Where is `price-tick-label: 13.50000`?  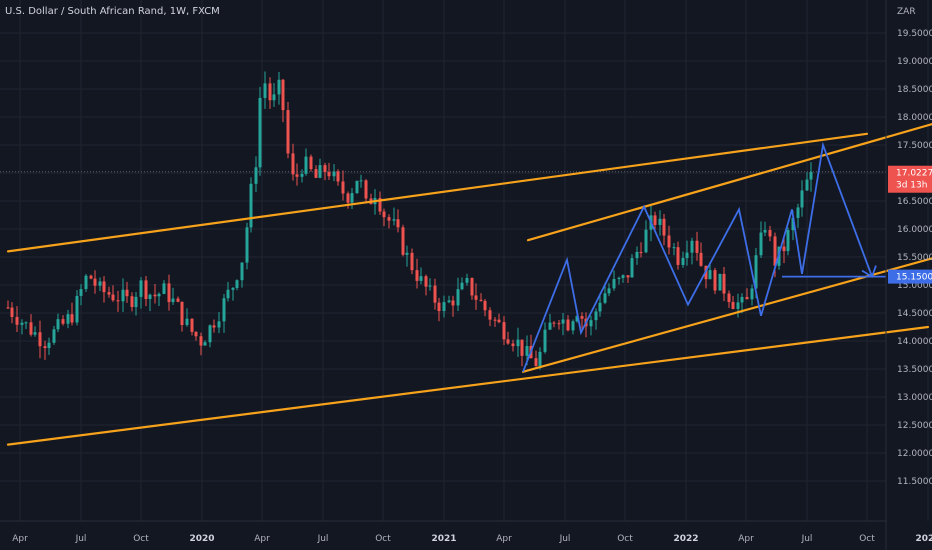 price-tick-label: 13.50000 is located at coordinates (914, 370).